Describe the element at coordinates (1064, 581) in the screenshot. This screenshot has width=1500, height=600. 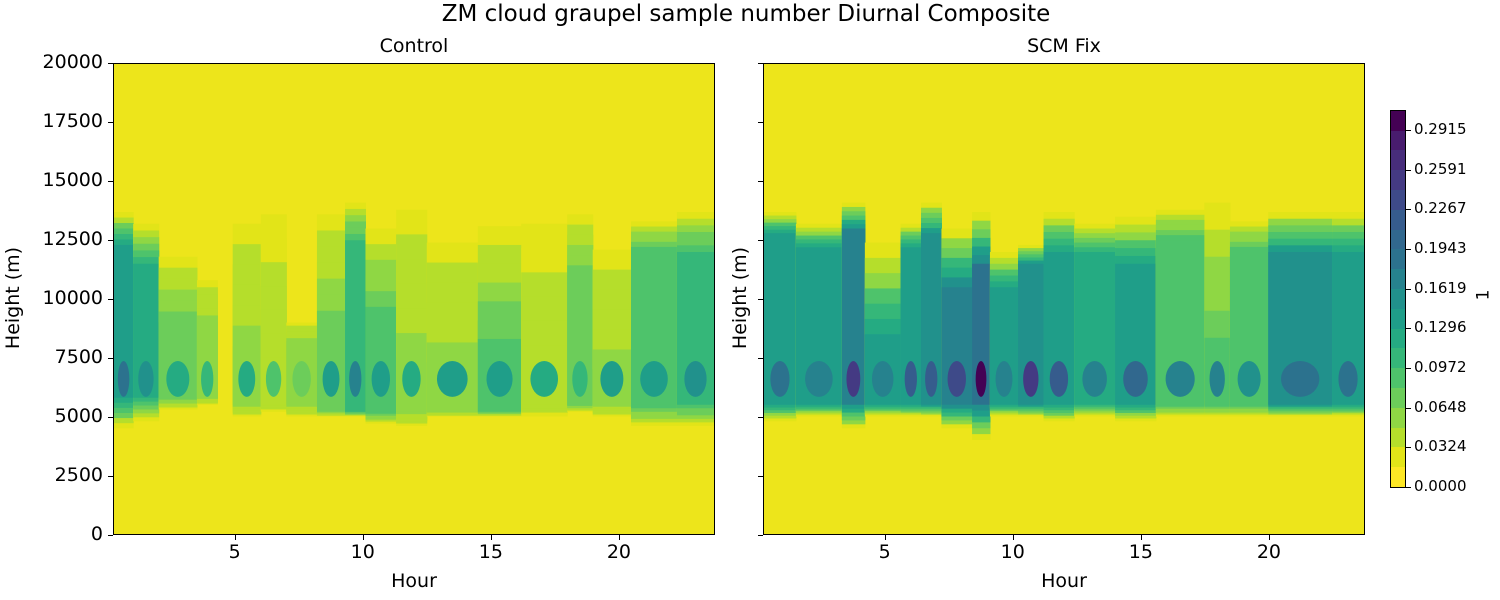
I see `scm-fix-x-axis-label: Hour` at that location.